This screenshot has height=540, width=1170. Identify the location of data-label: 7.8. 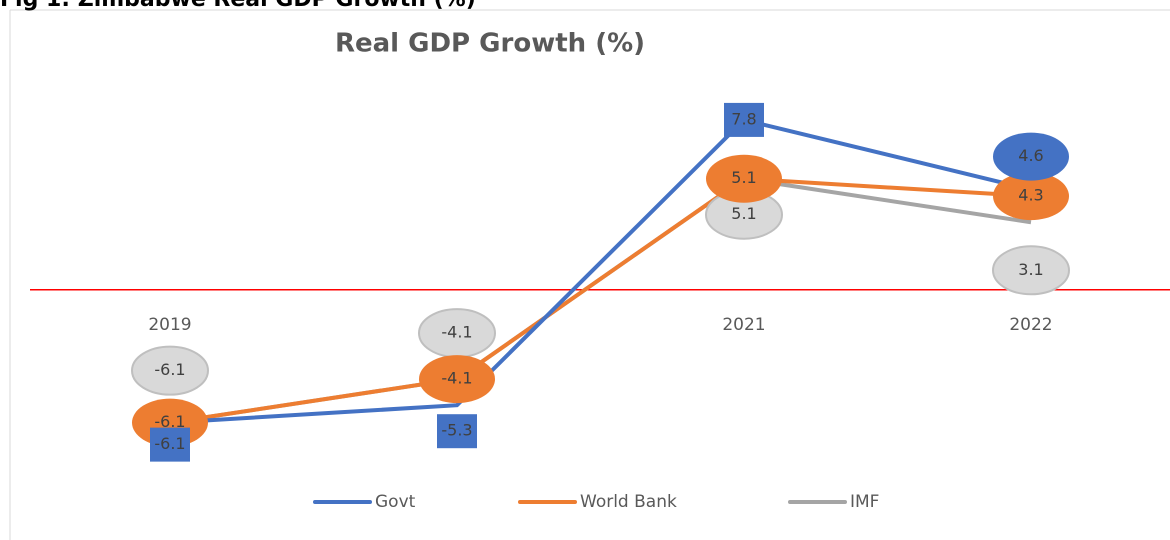
(743, 118).